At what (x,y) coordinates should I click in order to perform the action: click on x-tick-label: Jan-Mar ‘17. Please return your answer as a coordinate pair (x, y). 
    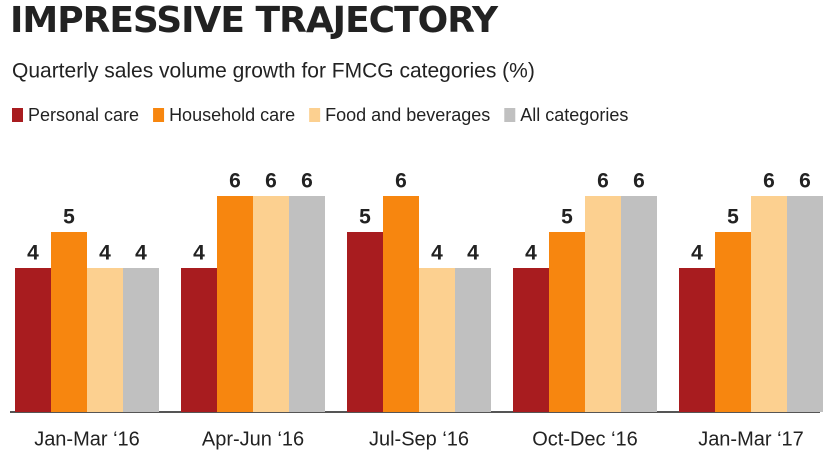
    Looking at the image, I should click on (751, 439).